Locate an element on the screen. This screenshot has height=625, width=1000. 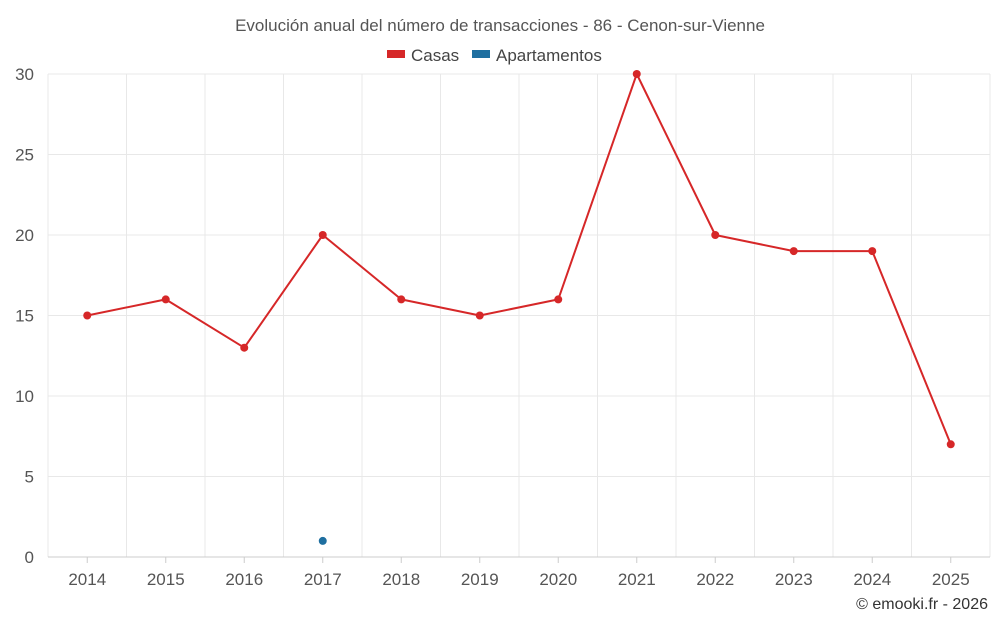
x-tick-label: 2015 is located at coordinates (166, 579).